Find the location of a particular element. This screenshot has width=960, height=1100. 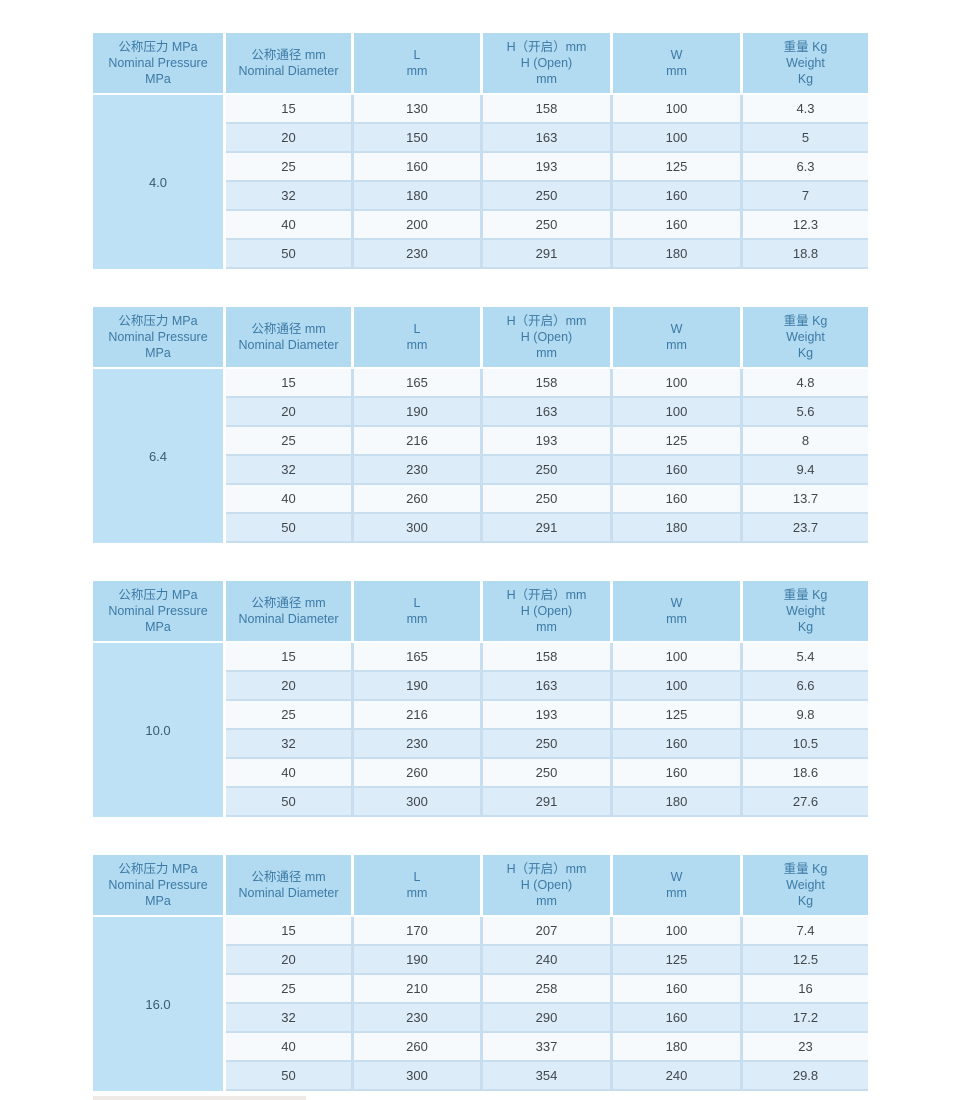

header-line: Nominal Pressure is located at coordinates (158, 885).